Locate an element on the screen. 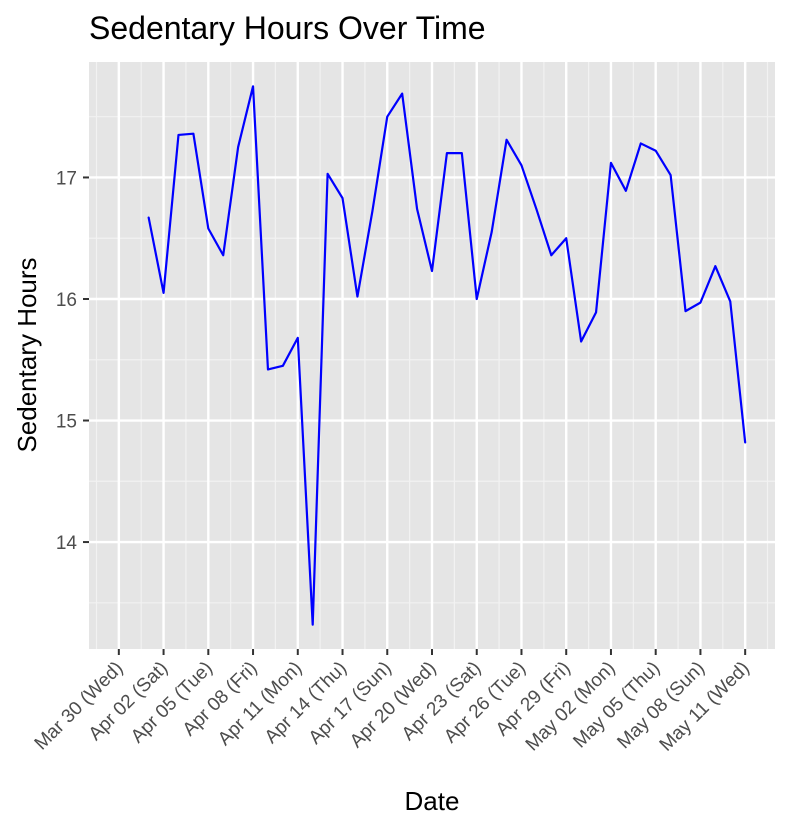 This screenshot has width=790, height=837. y-tick-label: 16 is located at coordinates (66, 300).